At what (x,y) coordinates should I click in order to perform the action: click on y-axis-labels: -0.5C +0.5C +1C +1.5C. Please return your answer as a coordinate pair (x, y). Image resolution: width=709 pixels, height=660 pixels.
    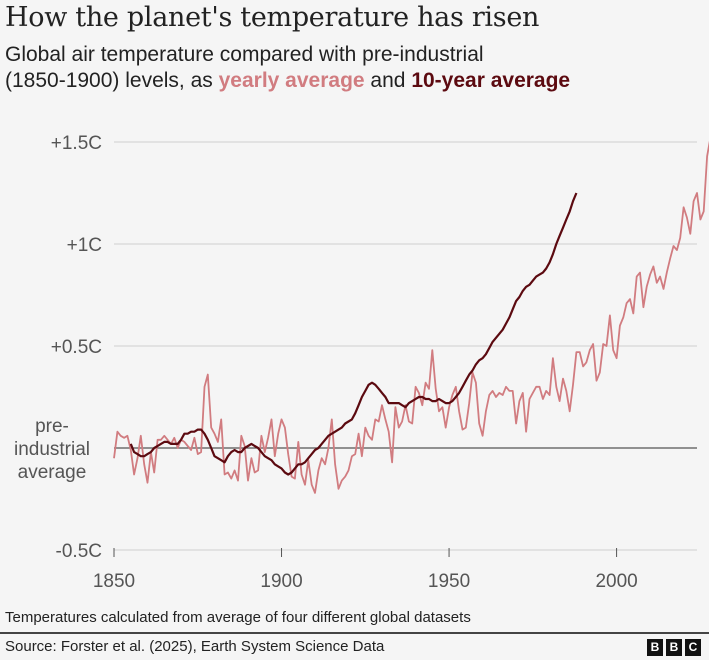
    Looking at the image, I should click on (76, 347).